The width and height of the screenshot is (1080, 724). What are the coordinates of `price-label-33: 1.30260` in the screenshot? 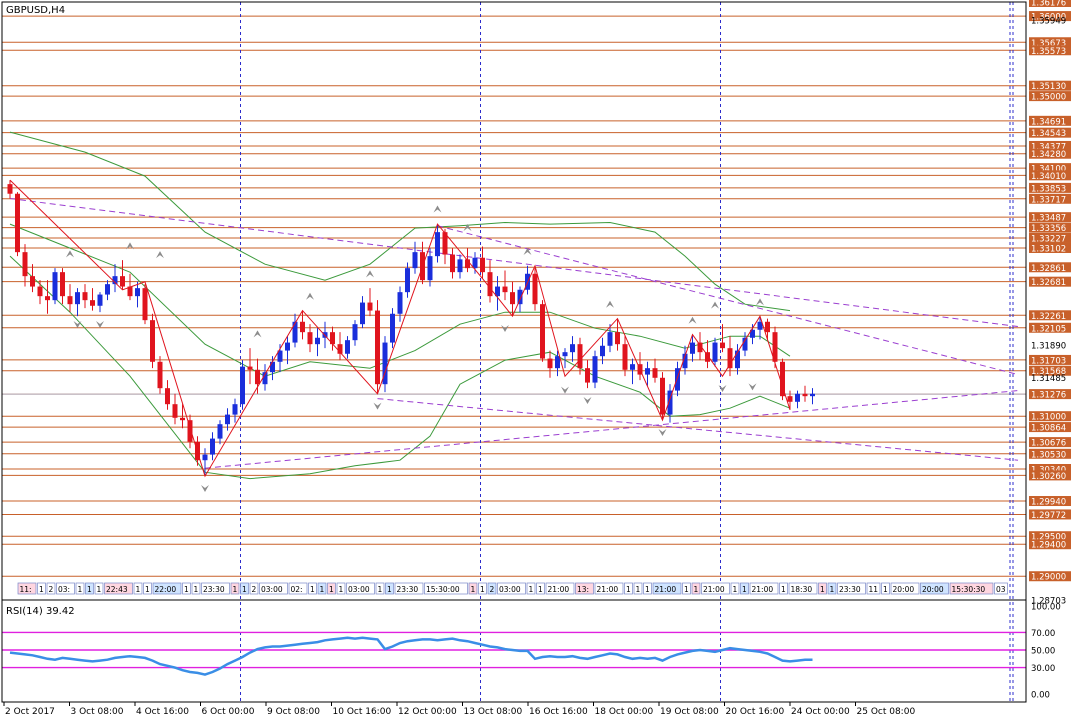 It's located at (1050, 476).